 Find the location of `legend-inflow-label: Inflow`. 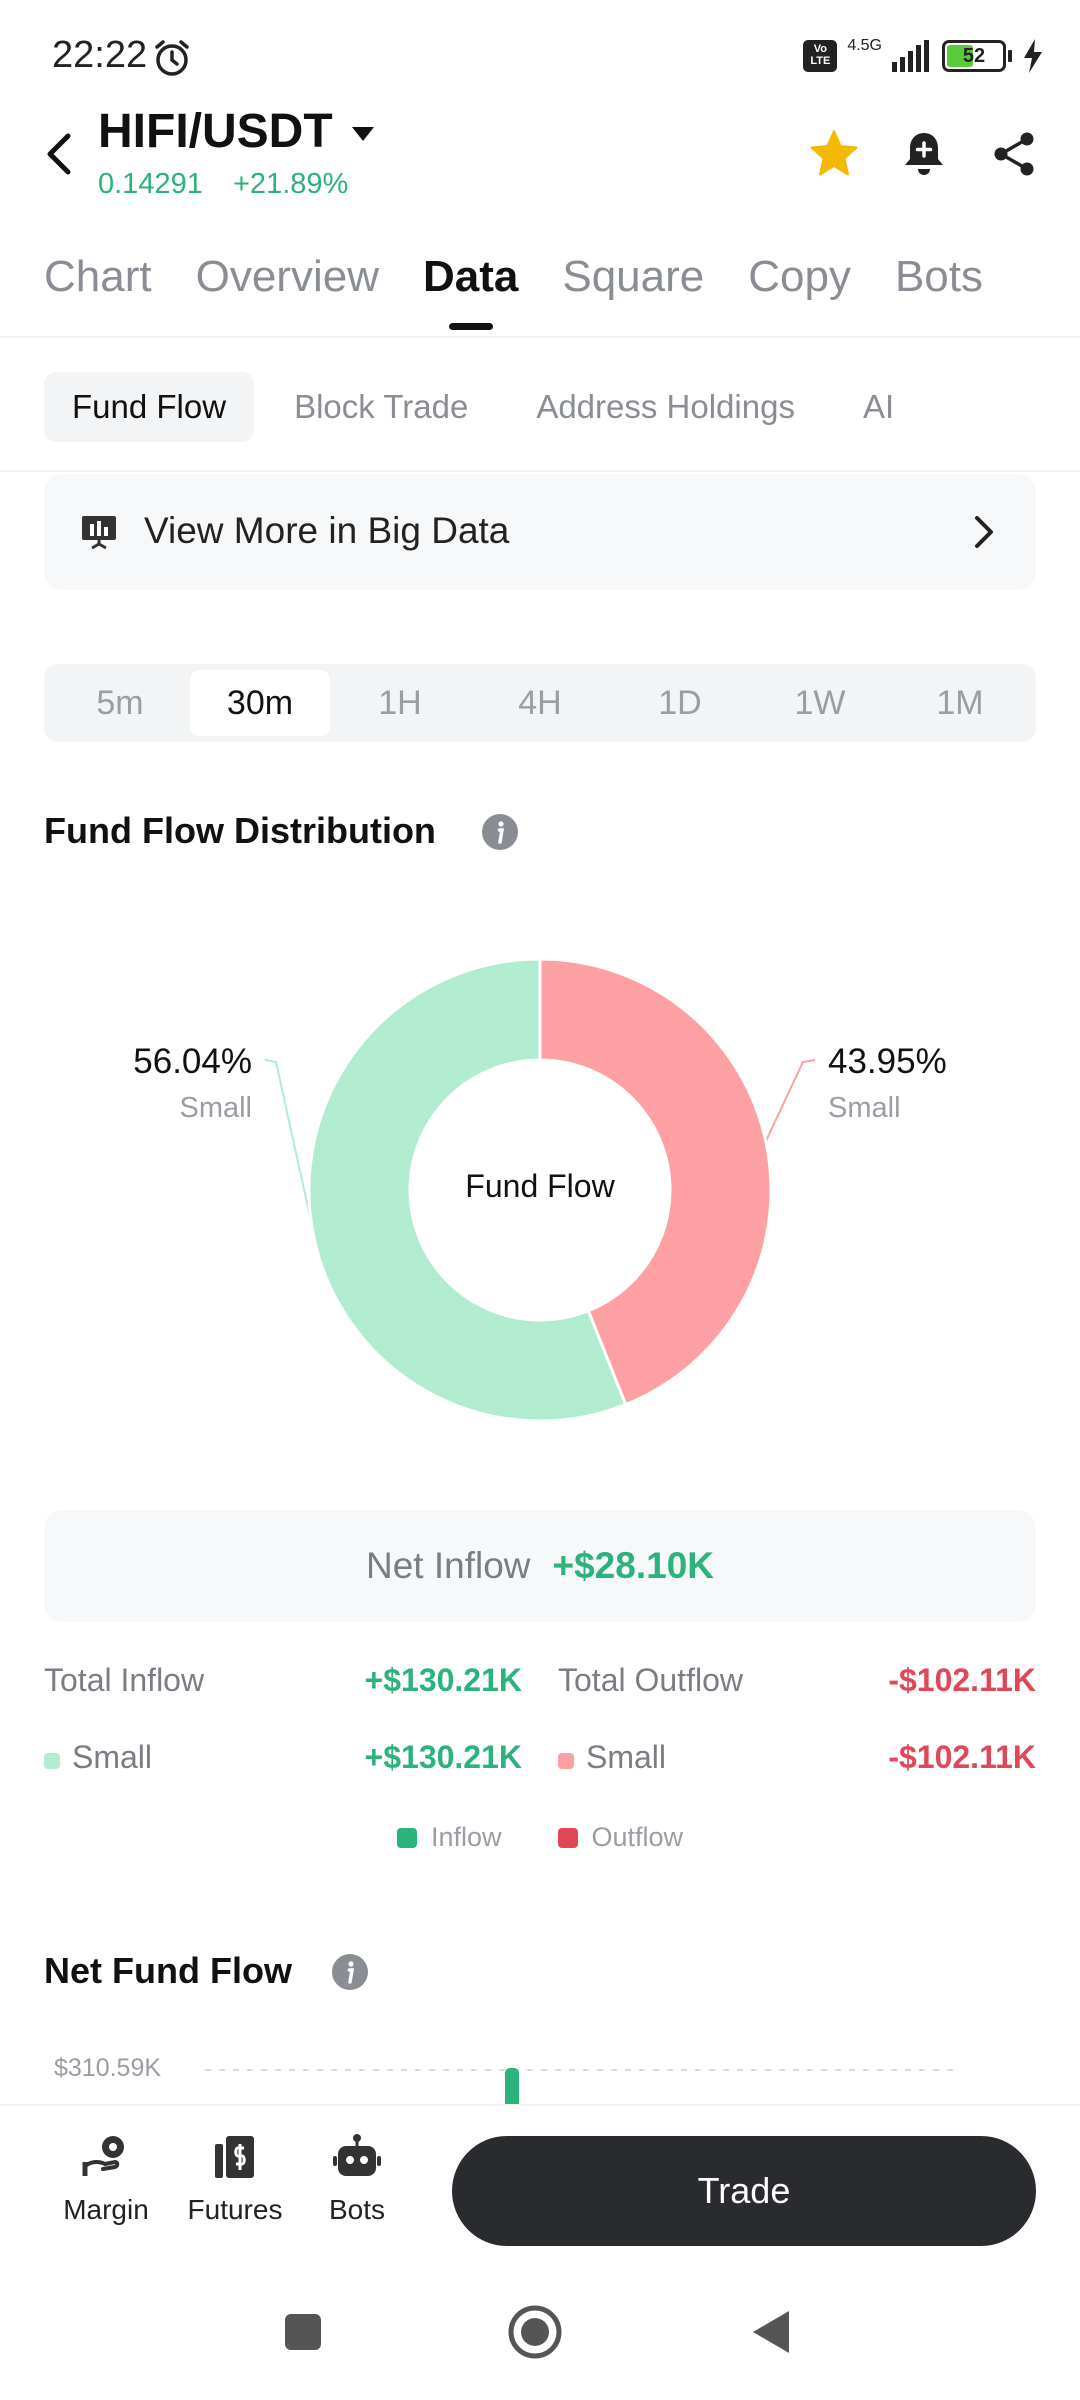

legend-inflow-label: Inflow is located at coordinates (466, 1837).